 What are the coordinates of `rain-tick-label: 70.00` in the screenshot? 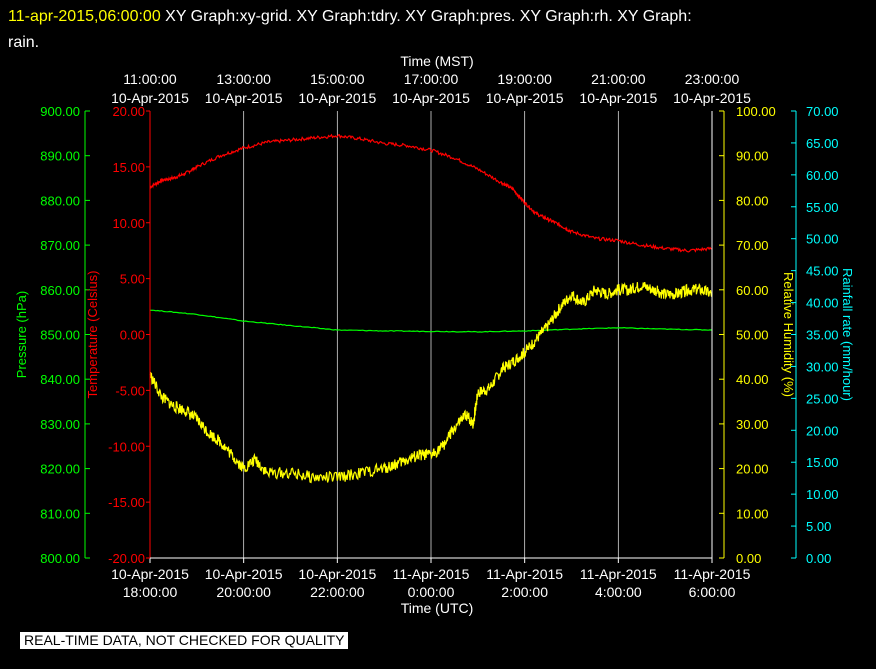 It's located at (822, 111).